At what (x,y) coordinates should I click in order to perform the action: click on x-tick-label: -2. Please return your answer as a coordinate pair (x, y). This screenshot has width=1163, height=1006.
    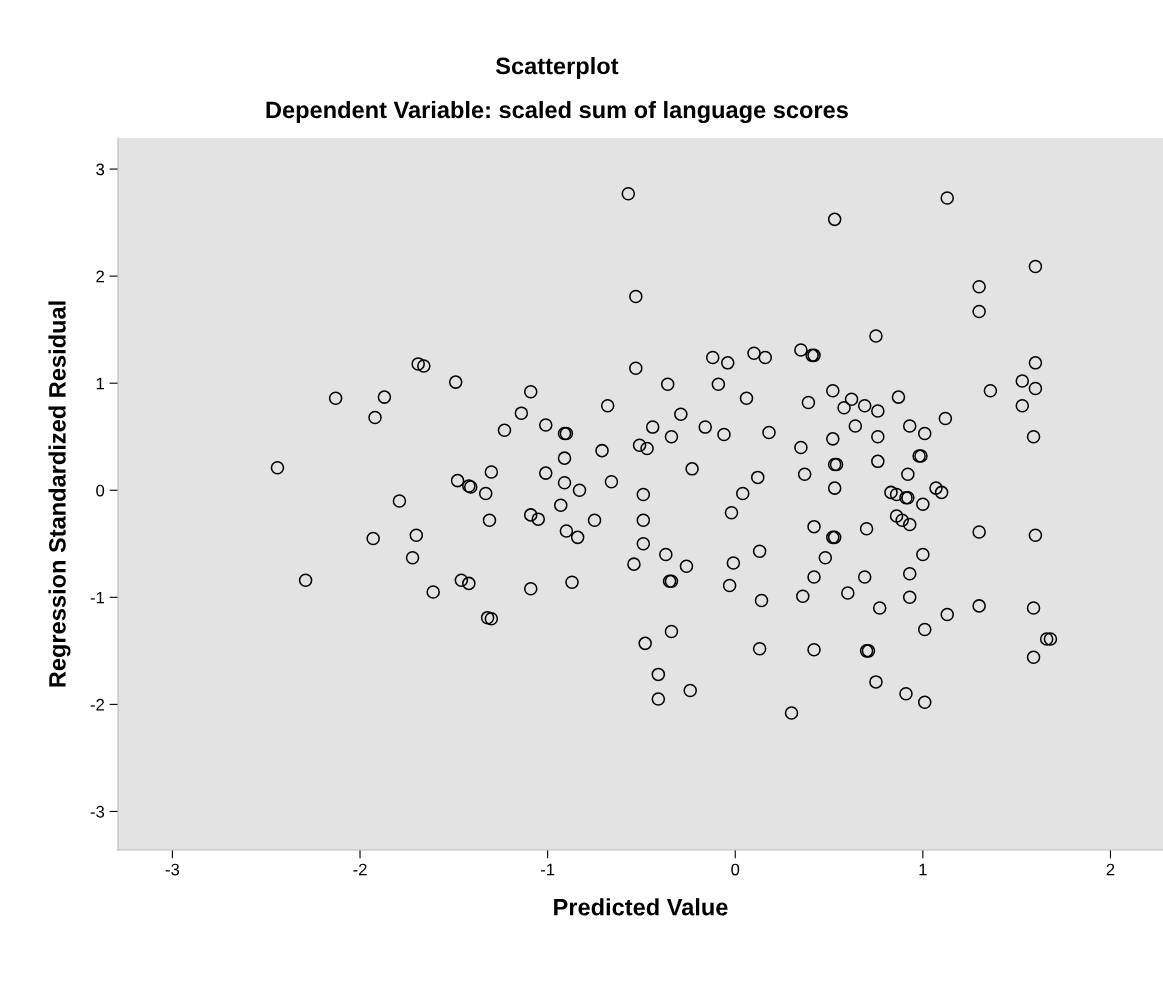
    Looking at the image, I should click on (360, 869).